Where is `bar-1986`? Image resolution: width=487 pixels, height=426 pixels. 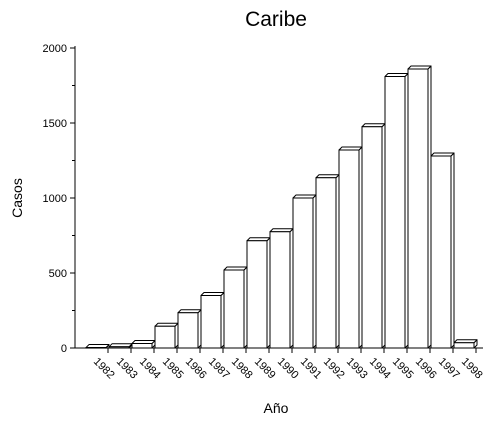 bar-1986 is located at coordinates (189, 329).